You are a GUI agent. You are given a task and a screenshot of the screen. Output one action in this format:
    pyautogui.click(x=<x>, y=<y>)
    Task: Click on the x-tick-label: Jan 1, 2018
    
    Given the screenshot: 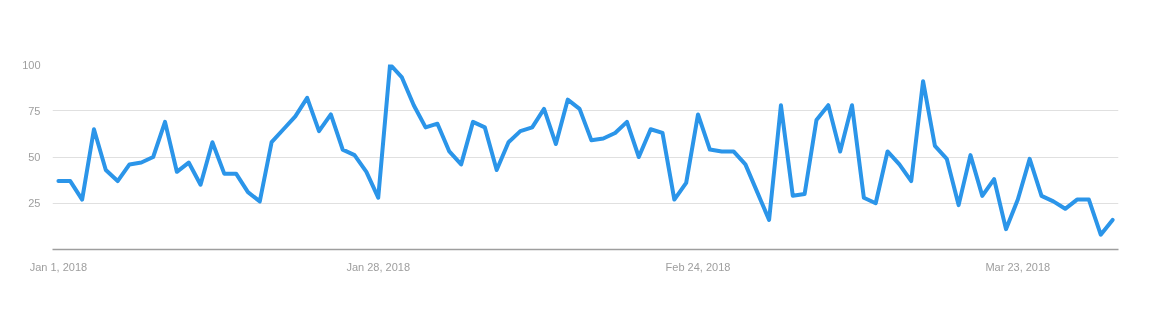 What is the action you would take?
    pyautogui.click(x=58, y=266)
    